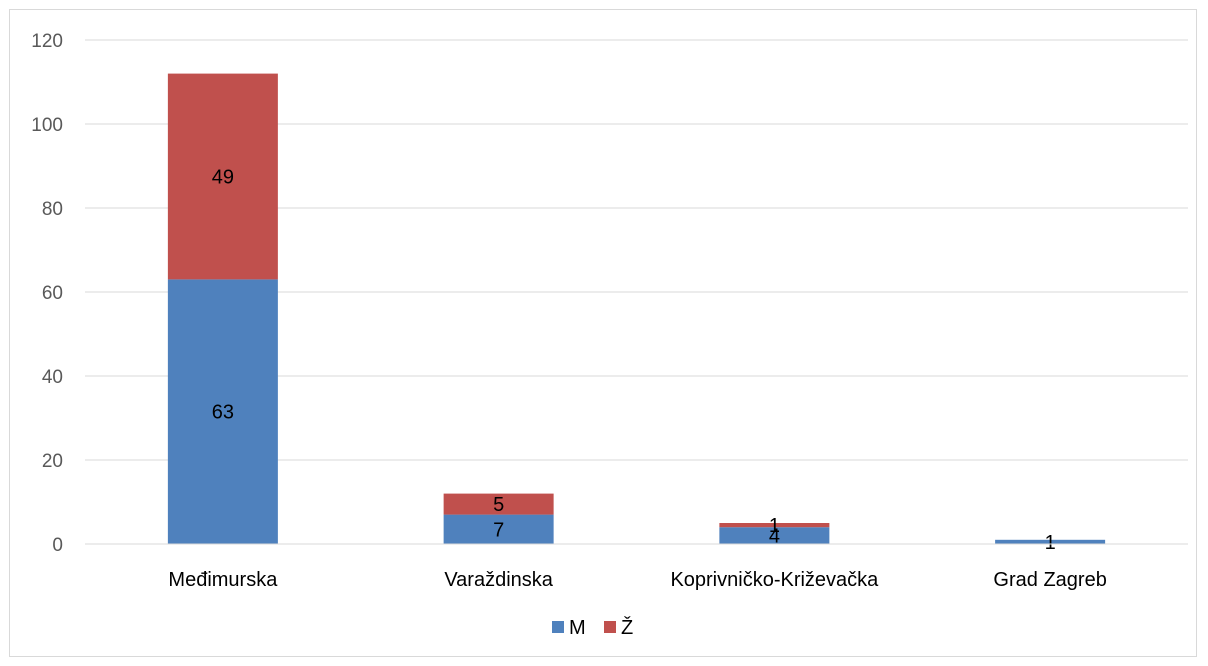  I want to click on y-tick-label: 60, so click(52, 293).